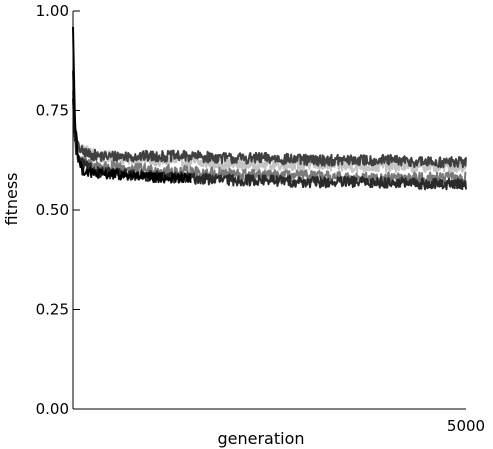  What do you see at coordinates (11, 198) in the screenshot?
I see `y-axis-title: fitness` at bounding box center [11, 198].